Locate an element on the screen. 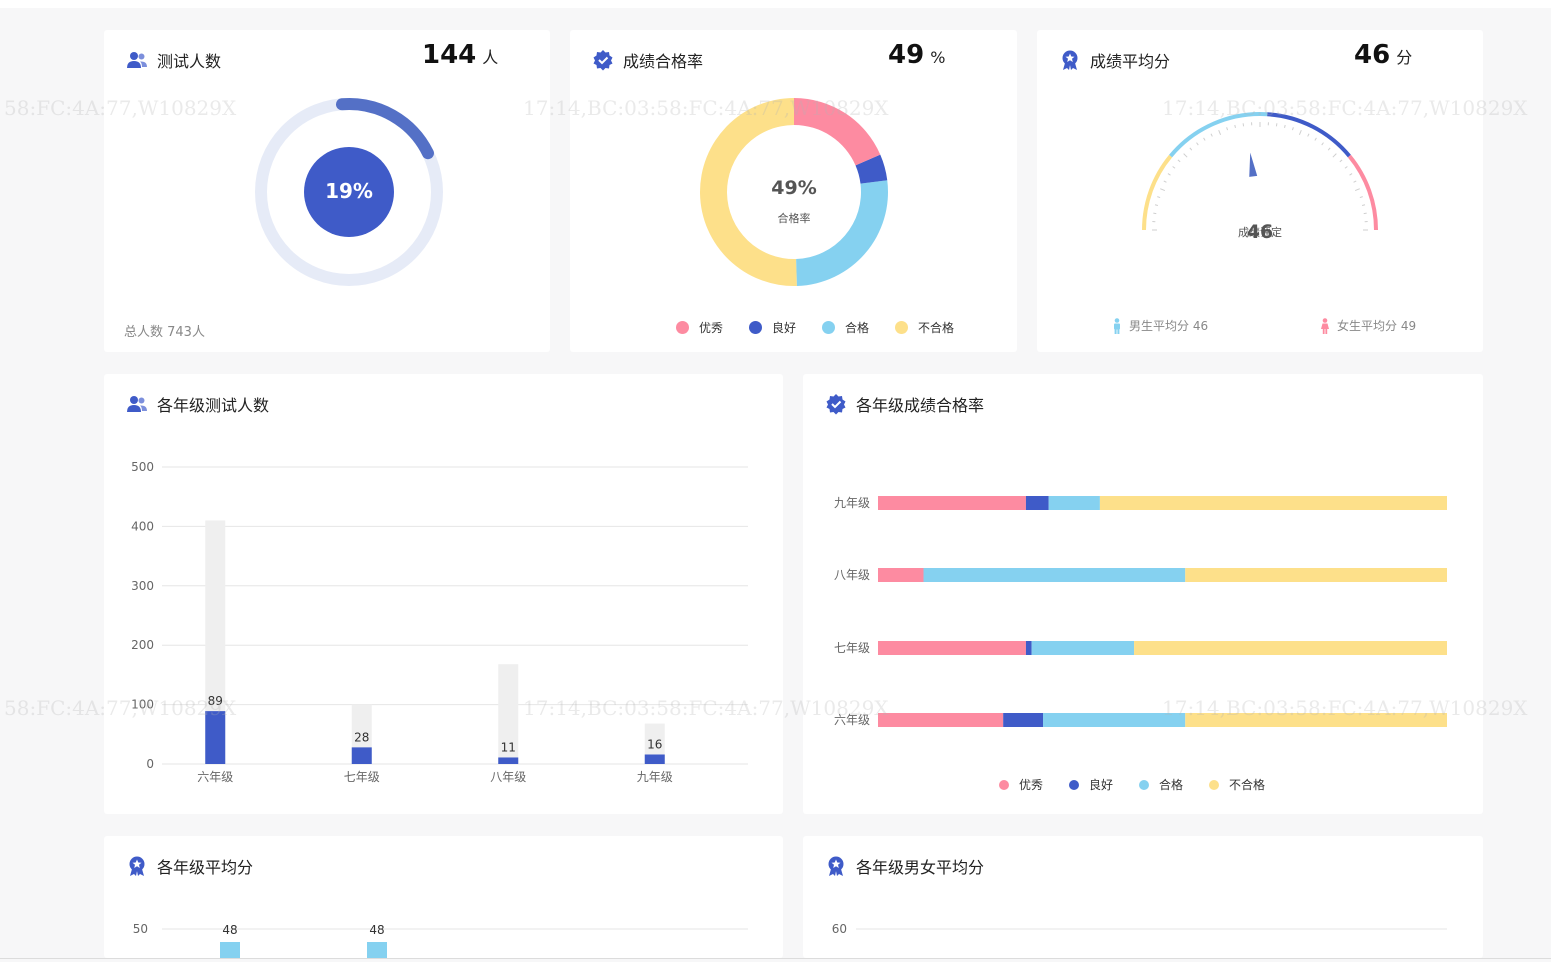 This screenshot has height=962, width=1551. donut-center-label: 合格率 is located at coordinates (794, 218).